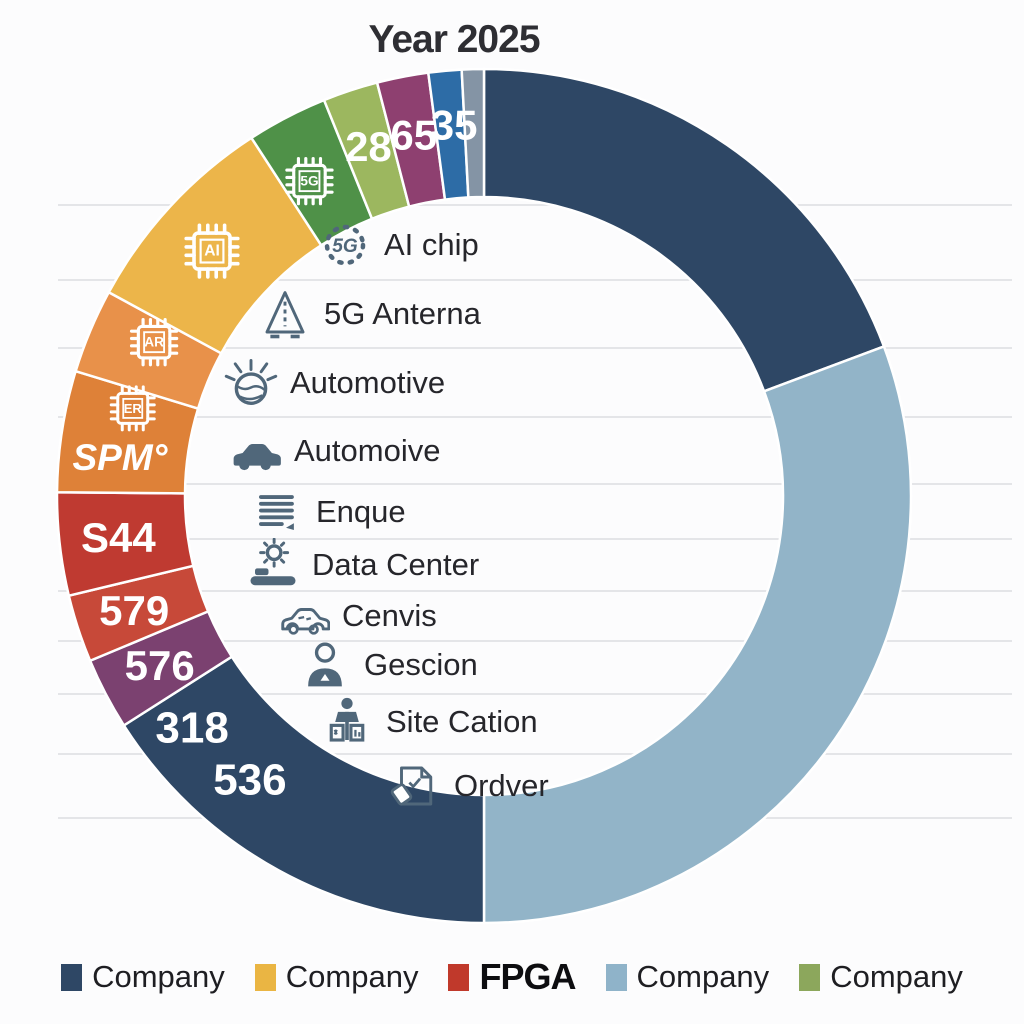 The width and height of the screenshot is (1024, 1024). I want to click on segment-value-label: S44, so click(118, 537).